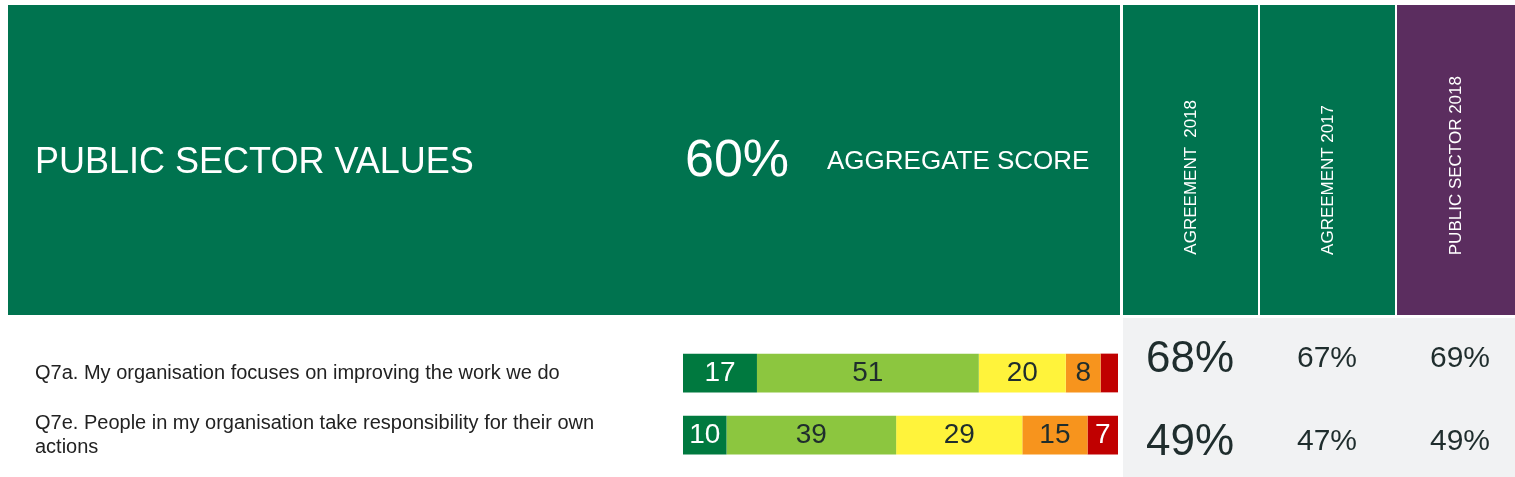  What do you see at coordinates (1102, 433) in the screenshot?
I see `data-label: 7` at bounding box center [1102, 433].